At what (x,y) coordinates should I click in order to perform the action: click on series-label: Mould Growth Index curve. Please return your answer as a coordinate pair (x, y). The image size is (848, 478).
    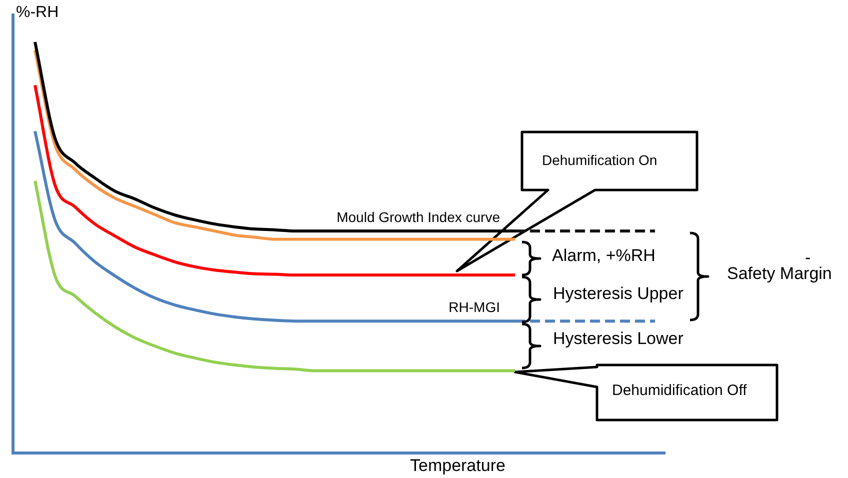
    Looking at the image, I should click on (418, 216).